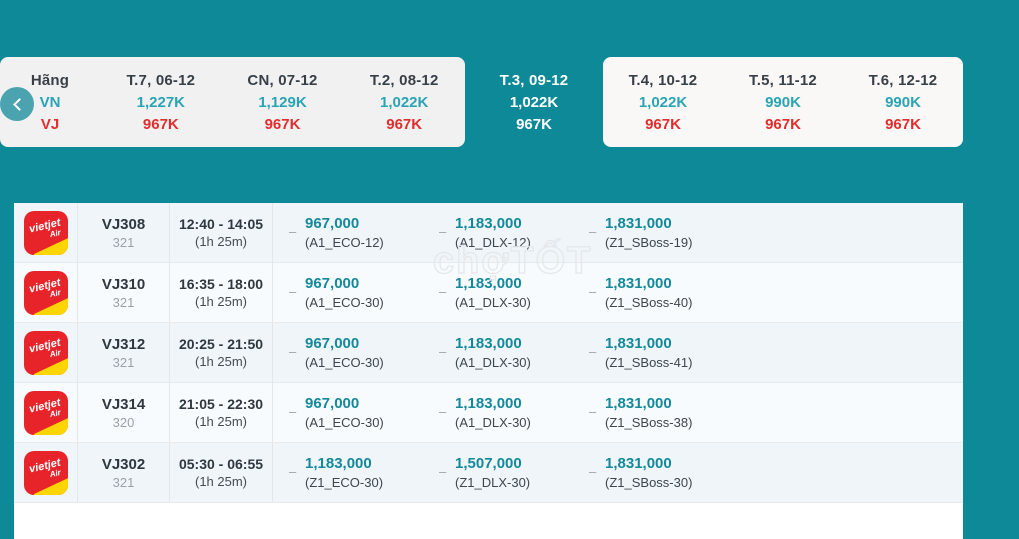 Image resolution: width=1019 pixels, height=539 pixels. Describe the element at coordinates (221, 292) in the screenshot. I see `flight-time-cell: 16:35 - 18:00 (1h 25m)` at that location.